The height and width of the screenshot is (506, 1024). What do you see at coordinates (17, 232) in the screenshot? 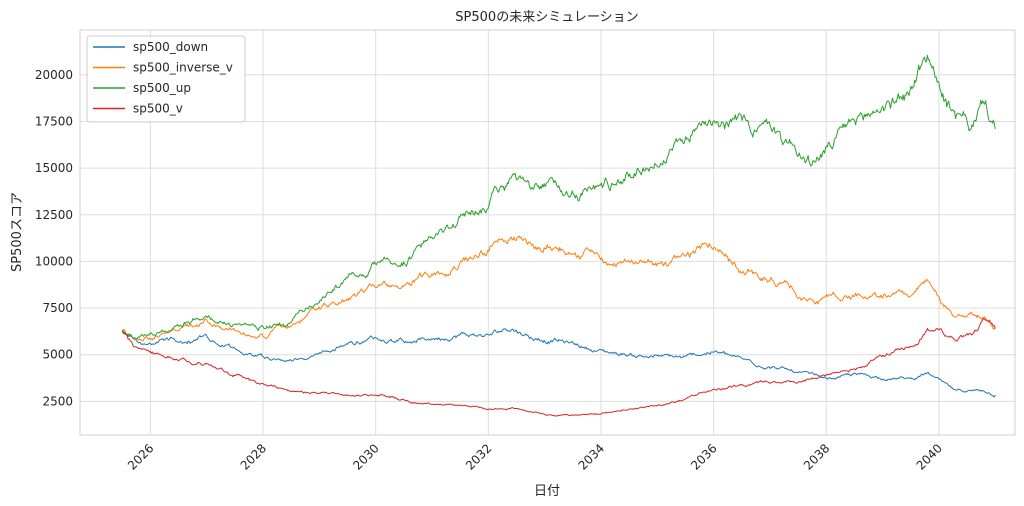
I see `y-axis-label: SP500スコア` at bounding box center [17, 232].